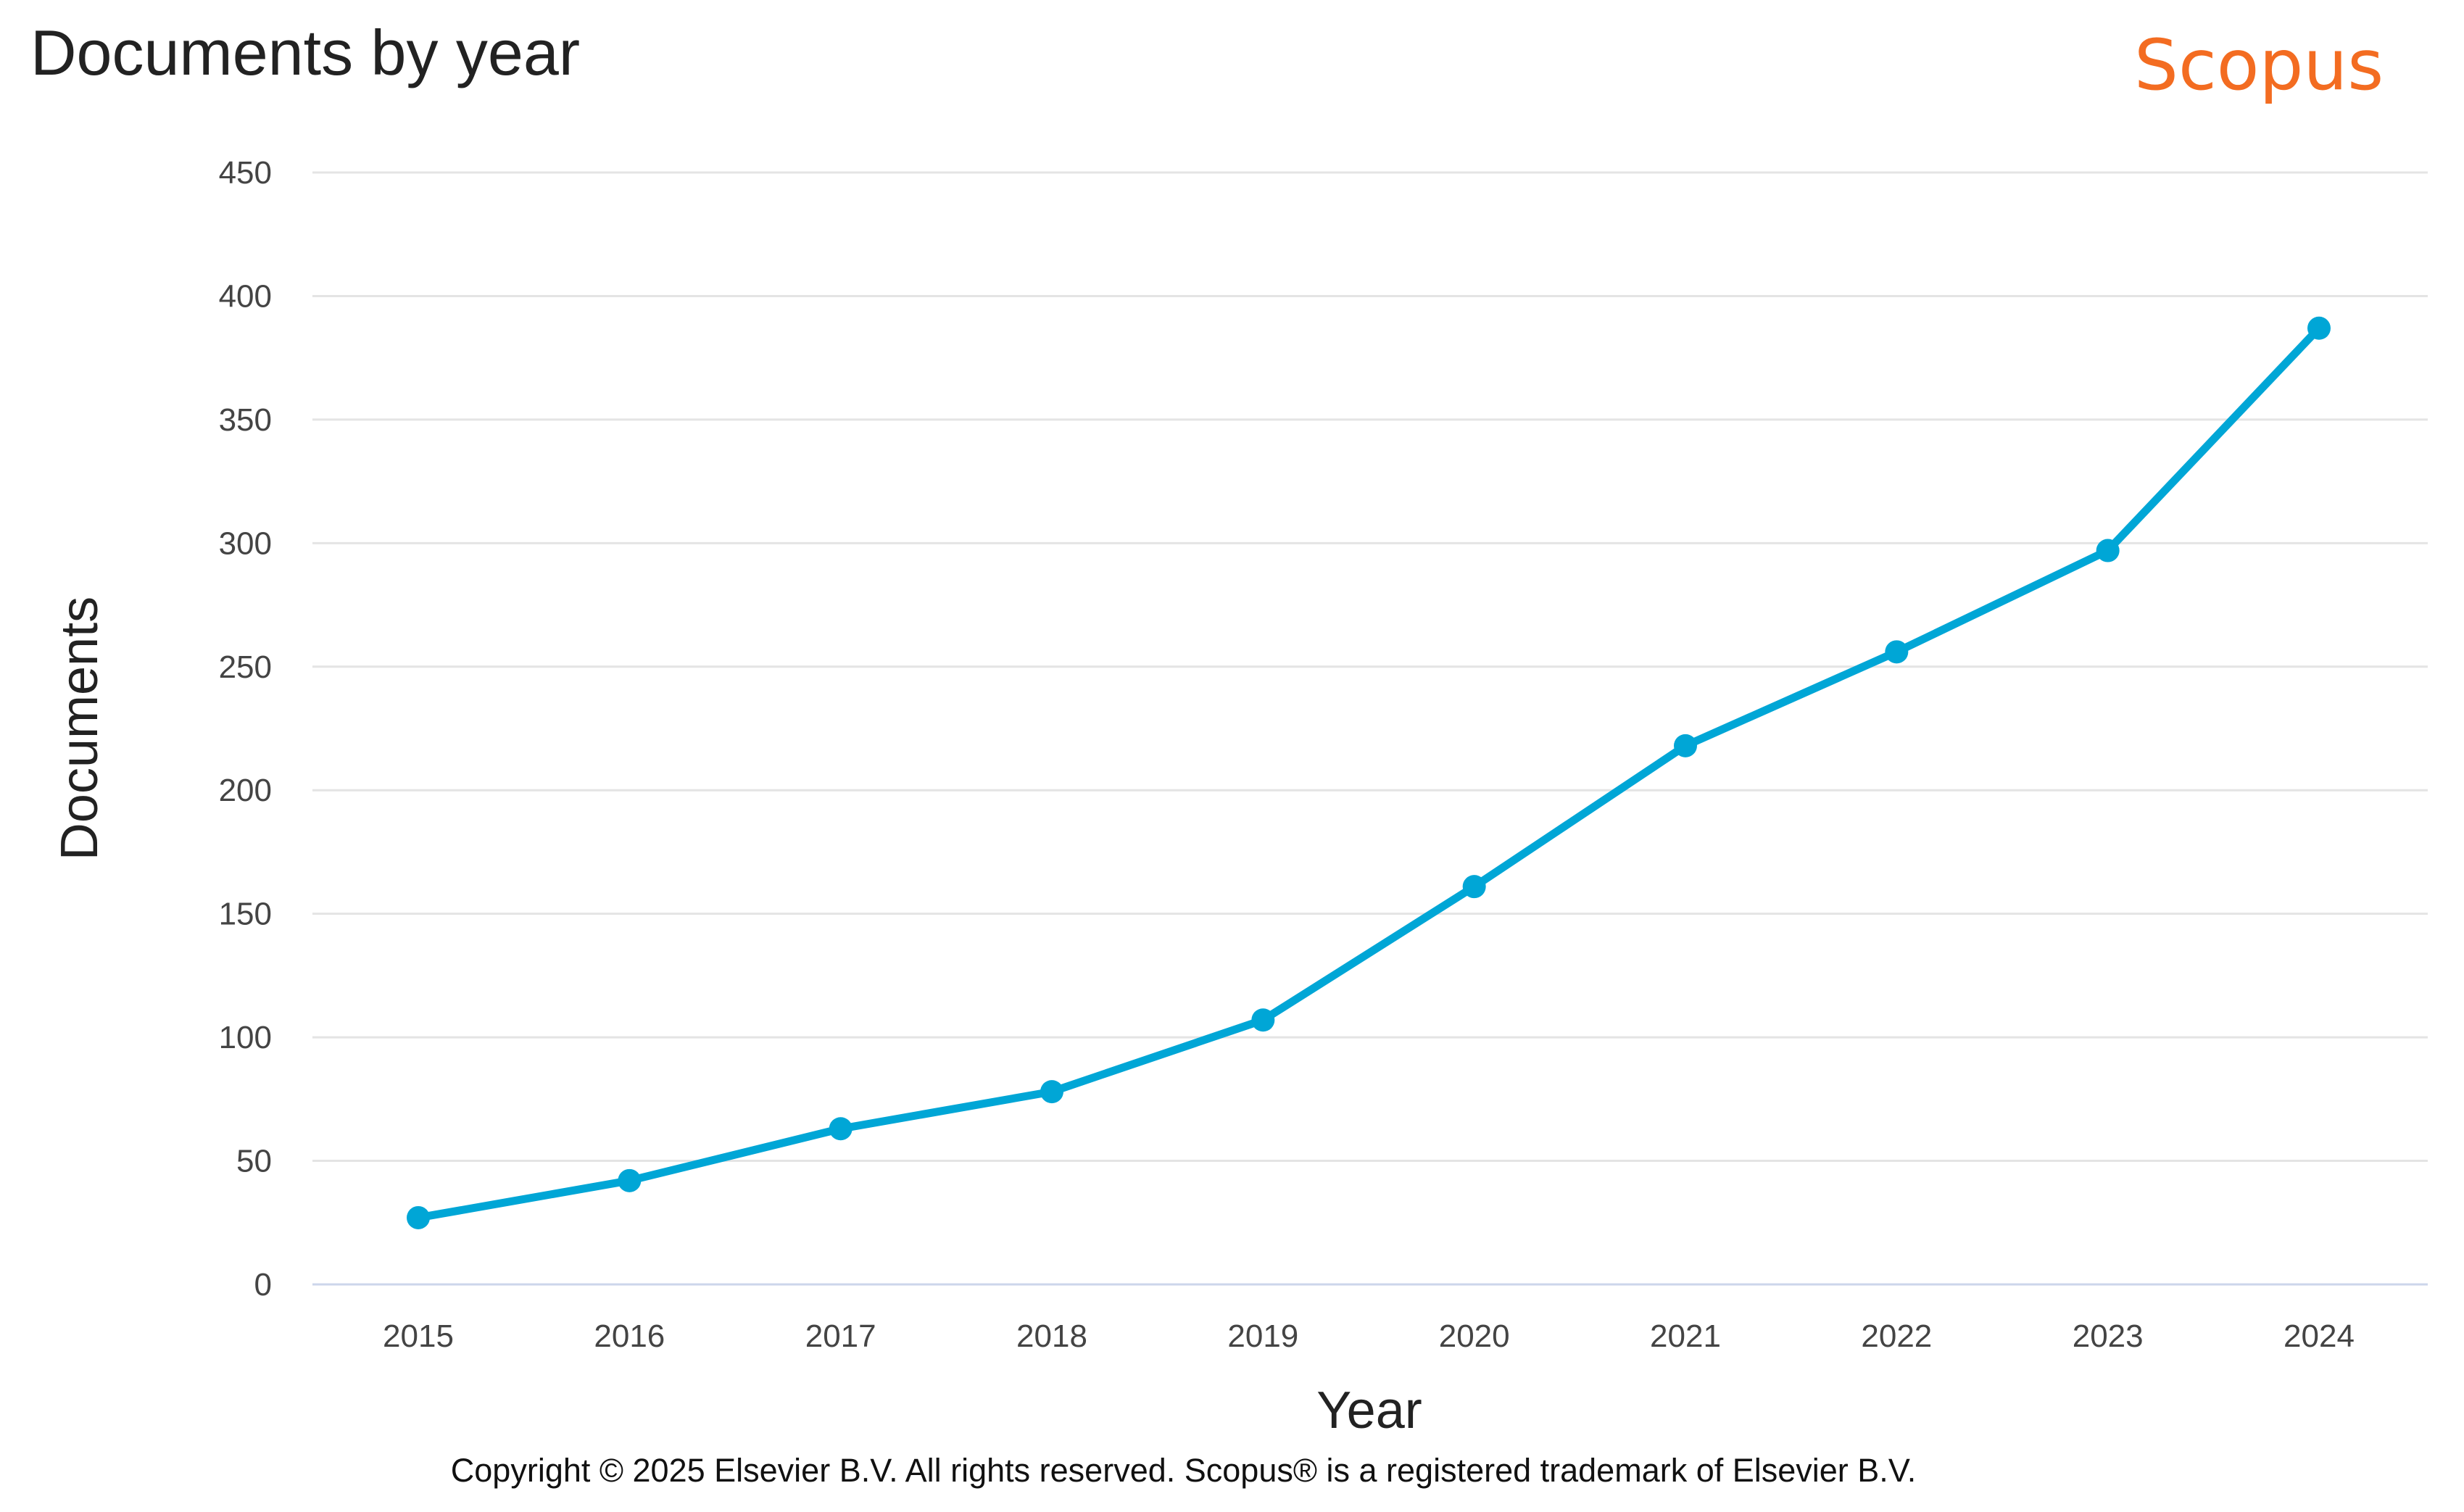 The width and height of the screenshot is (2464, 1512). What do you see at coordinates (2259, 65) in the screenshot?
I see `scopus-logo: Scopus` at bounding box center [2259, 65].